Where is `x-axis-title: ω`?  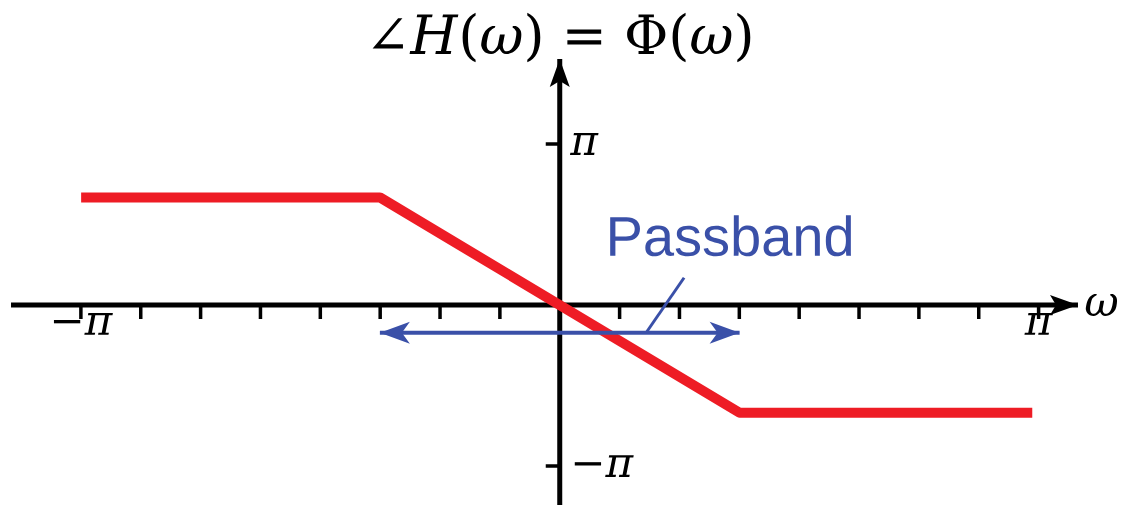 x-axis-title: ω is located at coordinates (1101, 305).